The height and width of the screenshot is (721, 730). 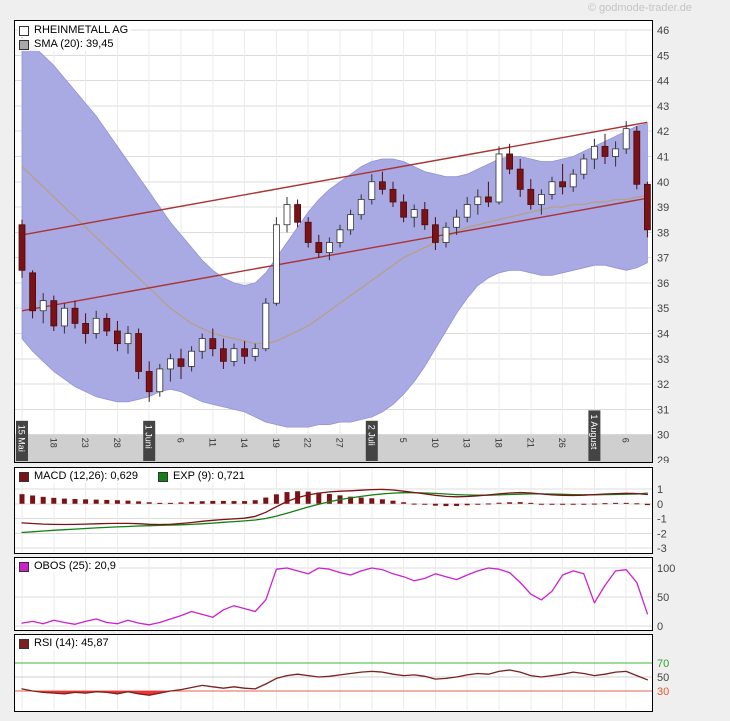 I want to click on svg-text: 43, so click(x=663, y=107).